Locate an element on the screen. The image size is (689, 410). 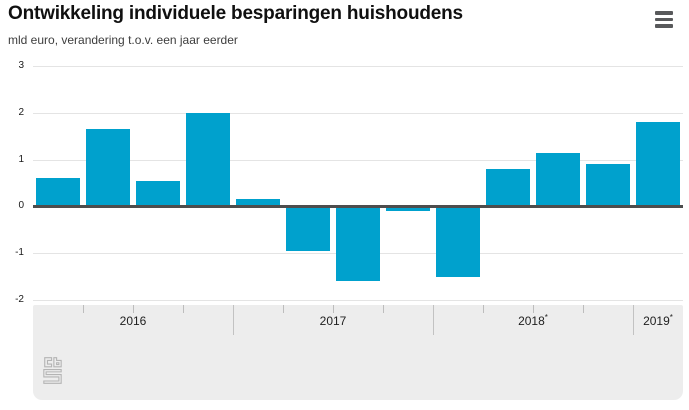
cbs-logo is located at coordinates (52, 370).